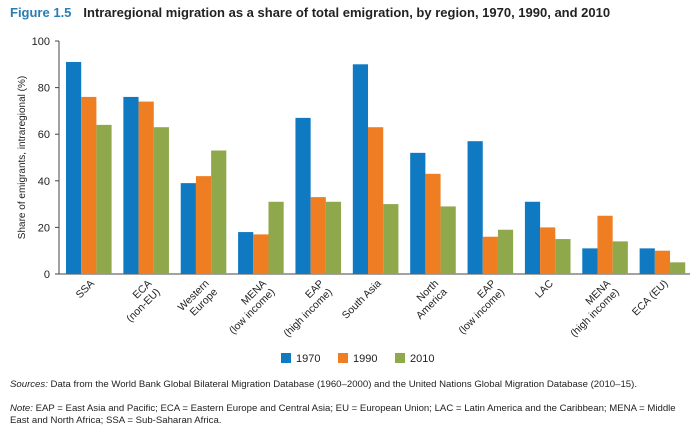 This screenshot has width=700, height=435. Describe the element at coordinates (247, 307) in the screenshot. I see `x-tick-label: MENA(low income)` at that location.